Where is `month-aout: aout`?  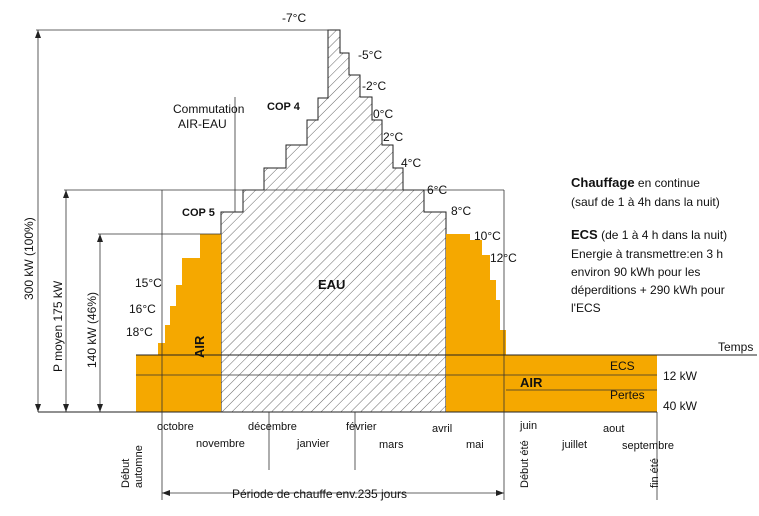 month-aout: aout is located at coordinates (613, 429).